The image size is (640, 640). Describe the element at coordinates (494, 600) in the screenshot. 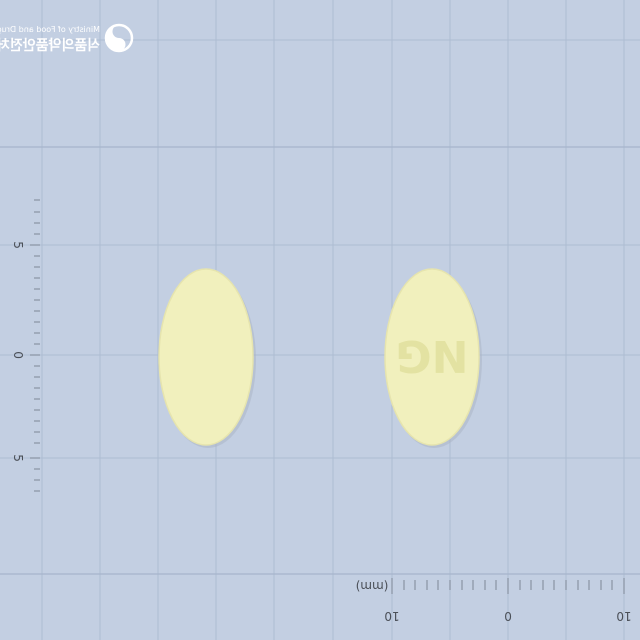

I see `horizontal-ruler: (mm) 10 0 10` at that location.